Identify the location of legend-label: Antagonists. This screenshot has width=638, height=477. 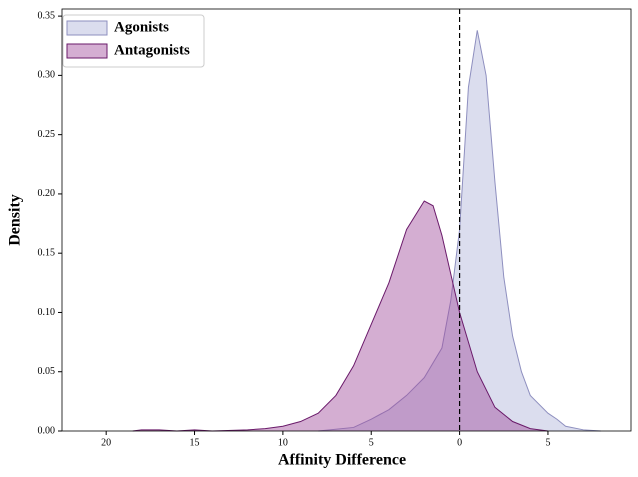
(152, 50).